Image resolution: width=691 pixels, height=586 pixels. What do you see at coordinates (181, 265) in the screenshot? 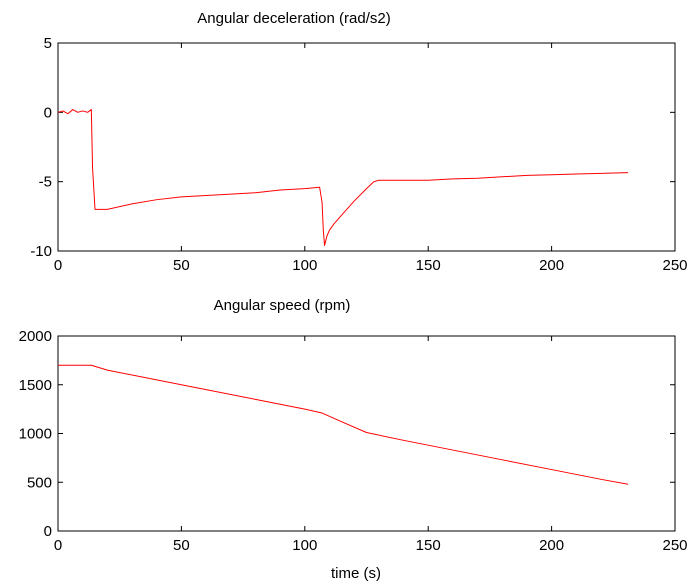
I see `deceleration-x-tick-label: 50` at bounding box center [181, 265].